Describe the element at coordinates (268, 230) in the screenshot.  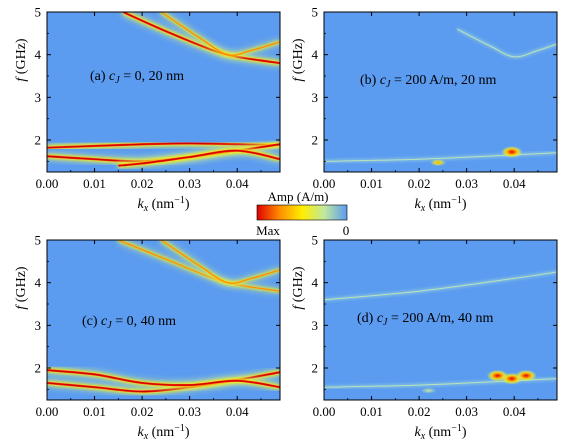
I see `colorbar-min-label: Max` at that location.